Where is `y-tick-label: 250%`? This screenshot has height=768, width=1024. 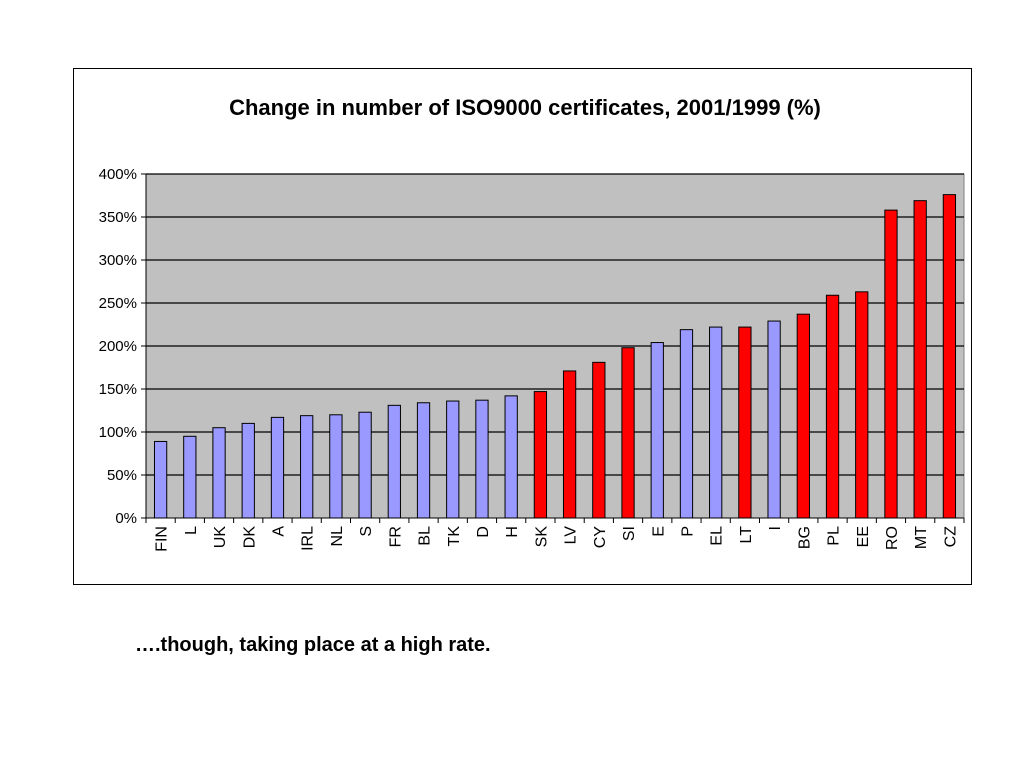
y-tick-label: 250% is located at coordinates (118, 303).